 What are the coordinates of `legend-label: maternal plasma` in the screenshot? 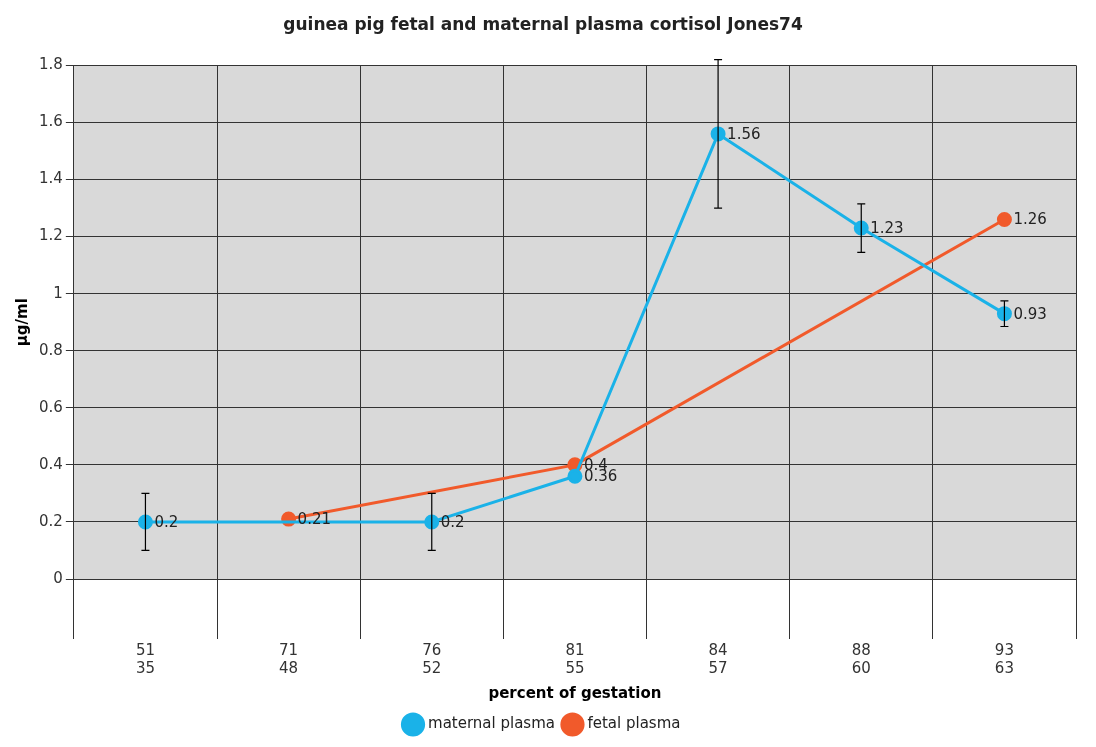 It's located at (491, 723).